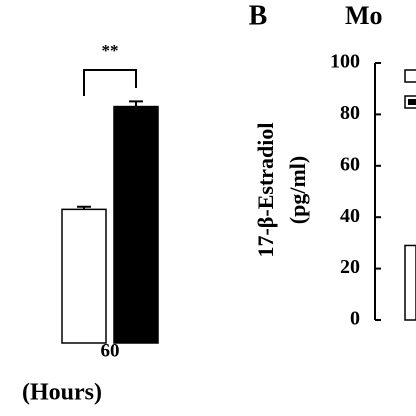  Describe the element at coordinates (258, 15) in the screenshot. I see `panel-label: B` at that location.